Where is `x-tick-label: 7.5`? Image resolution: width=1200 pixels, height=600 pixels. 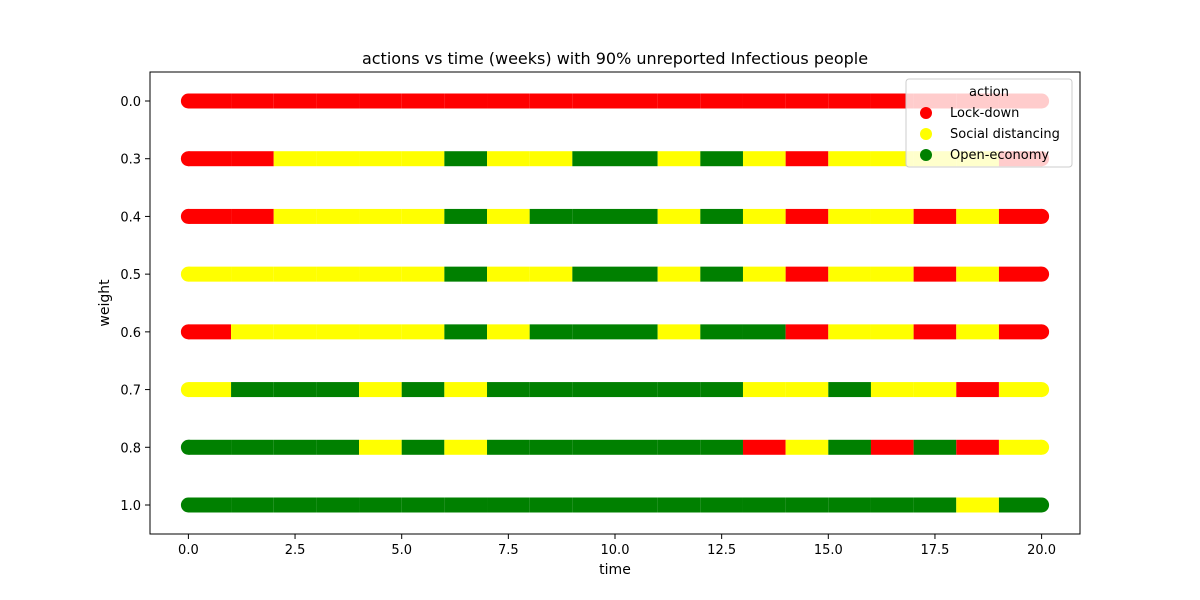
x-tick-label: 7.5 is located at coordinates (508, 550).